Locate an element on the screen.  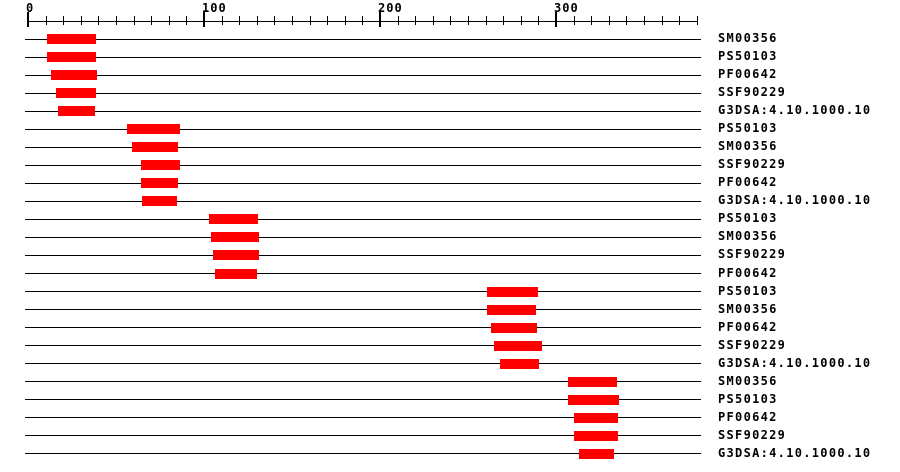
axis-tick-label: 100 is located at coordinates (214, 8).